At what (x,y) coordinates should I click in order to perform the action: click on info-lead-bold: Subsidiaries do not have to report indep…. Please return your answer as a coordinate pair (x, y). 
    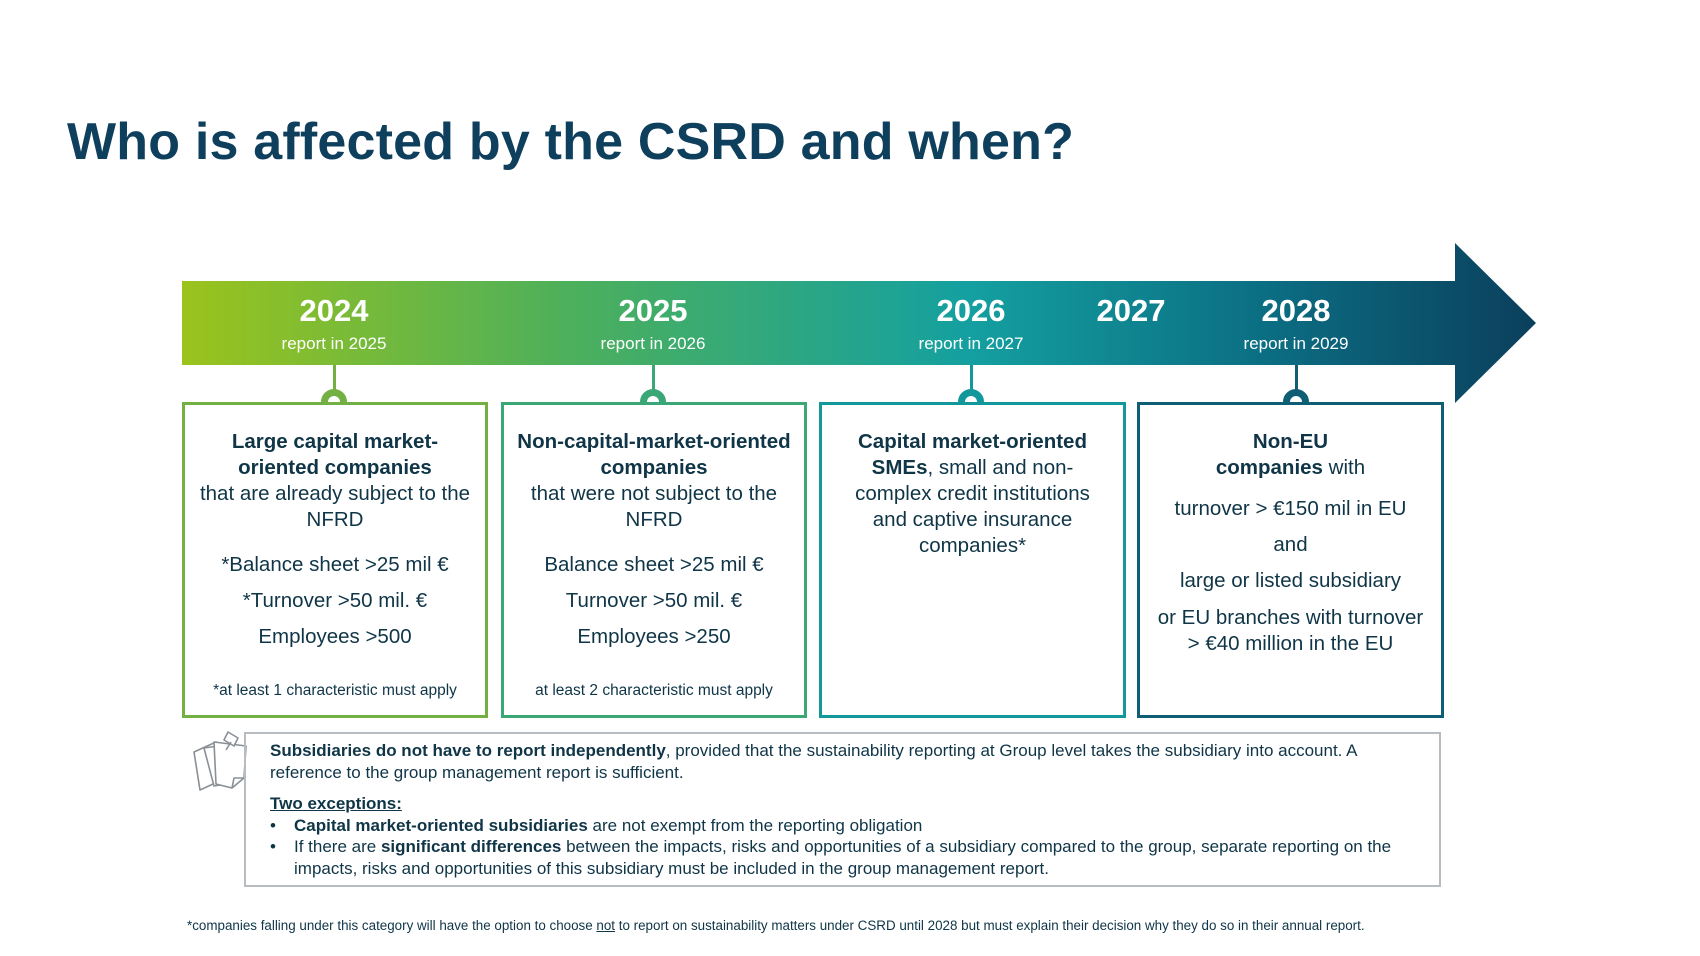
    Looking at the image, I should click on (468, 750).